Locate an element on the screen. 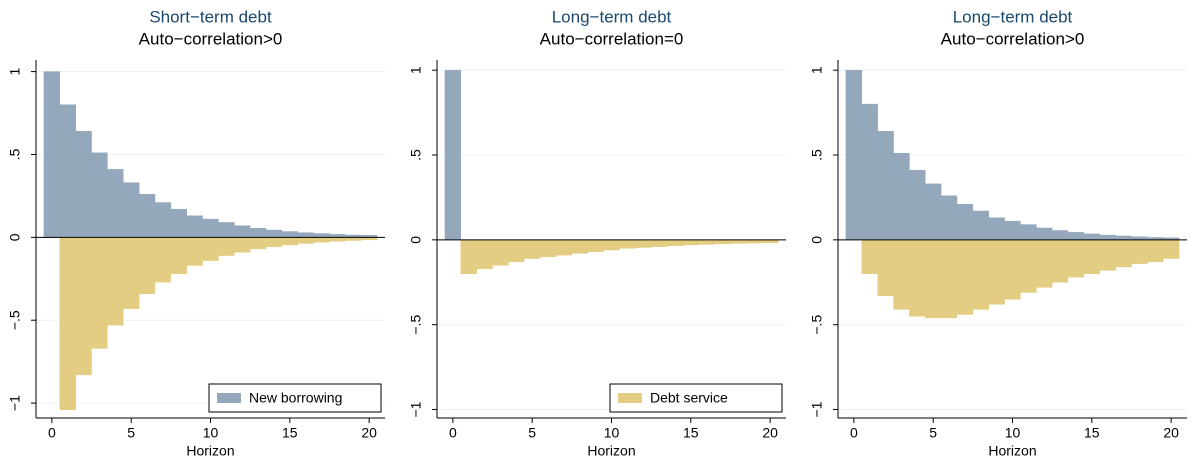  chart-subtitle: Auto−correlation=0 is located at coordinates (612, 38).